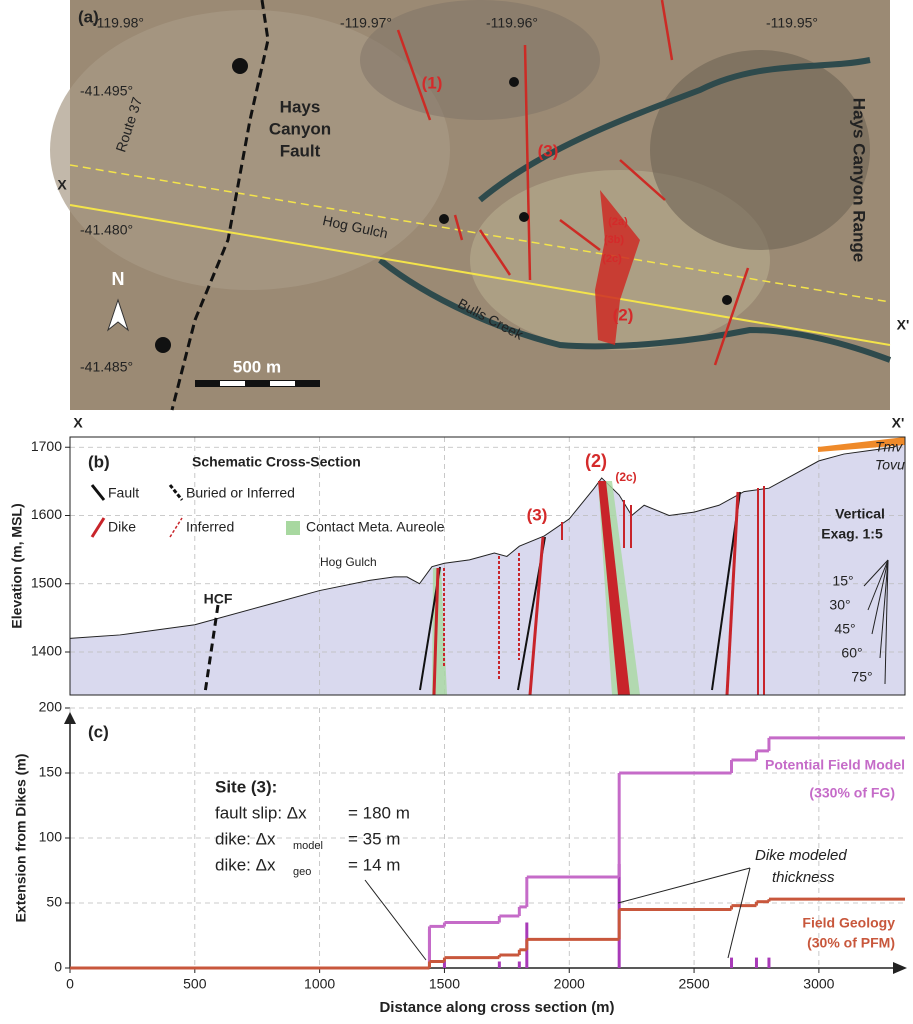  I want to click on annotation: (3), so click(537, 514).